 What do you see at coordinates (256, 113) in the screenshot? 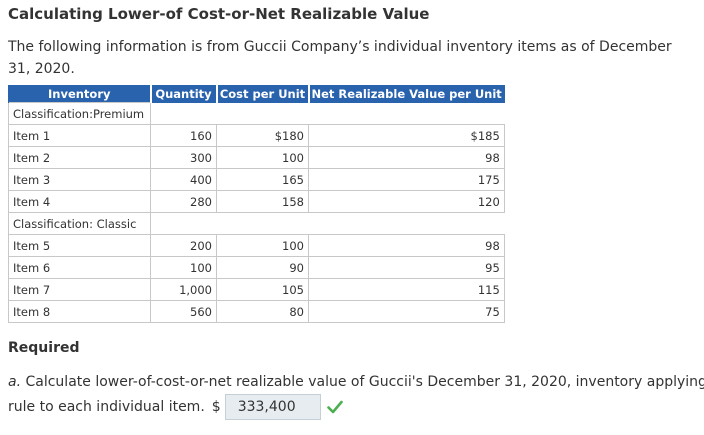
I see `section-row-premium: Classification:Premium` at bounding box center [256, 113].